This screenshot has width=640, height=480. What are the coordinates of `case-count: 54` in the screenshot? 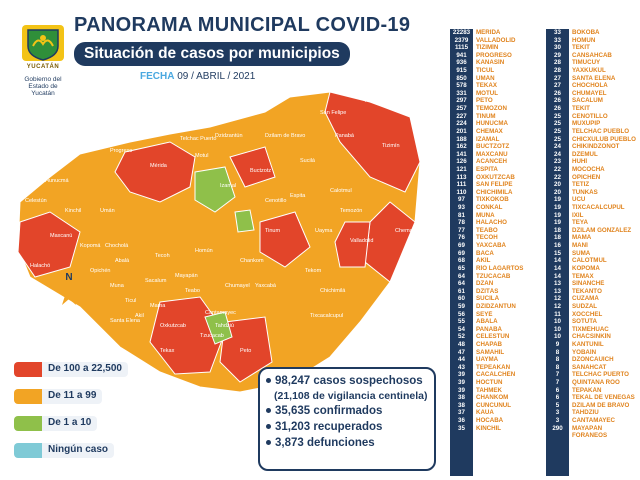 It's located at (461, 329).